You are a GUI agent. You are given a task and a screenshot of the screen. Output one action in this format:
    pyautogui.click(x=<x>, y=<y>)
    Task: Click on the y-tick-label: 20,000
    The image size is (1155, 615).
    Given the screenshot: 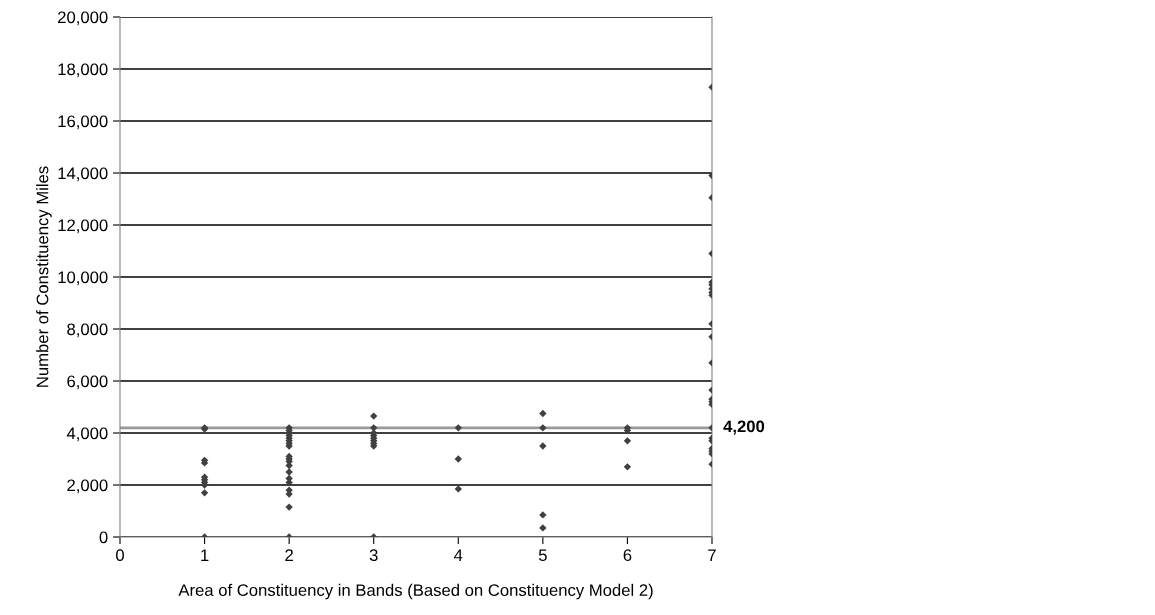 What is the action you would take?
    pyautogui.click(x=83, y=18)
    